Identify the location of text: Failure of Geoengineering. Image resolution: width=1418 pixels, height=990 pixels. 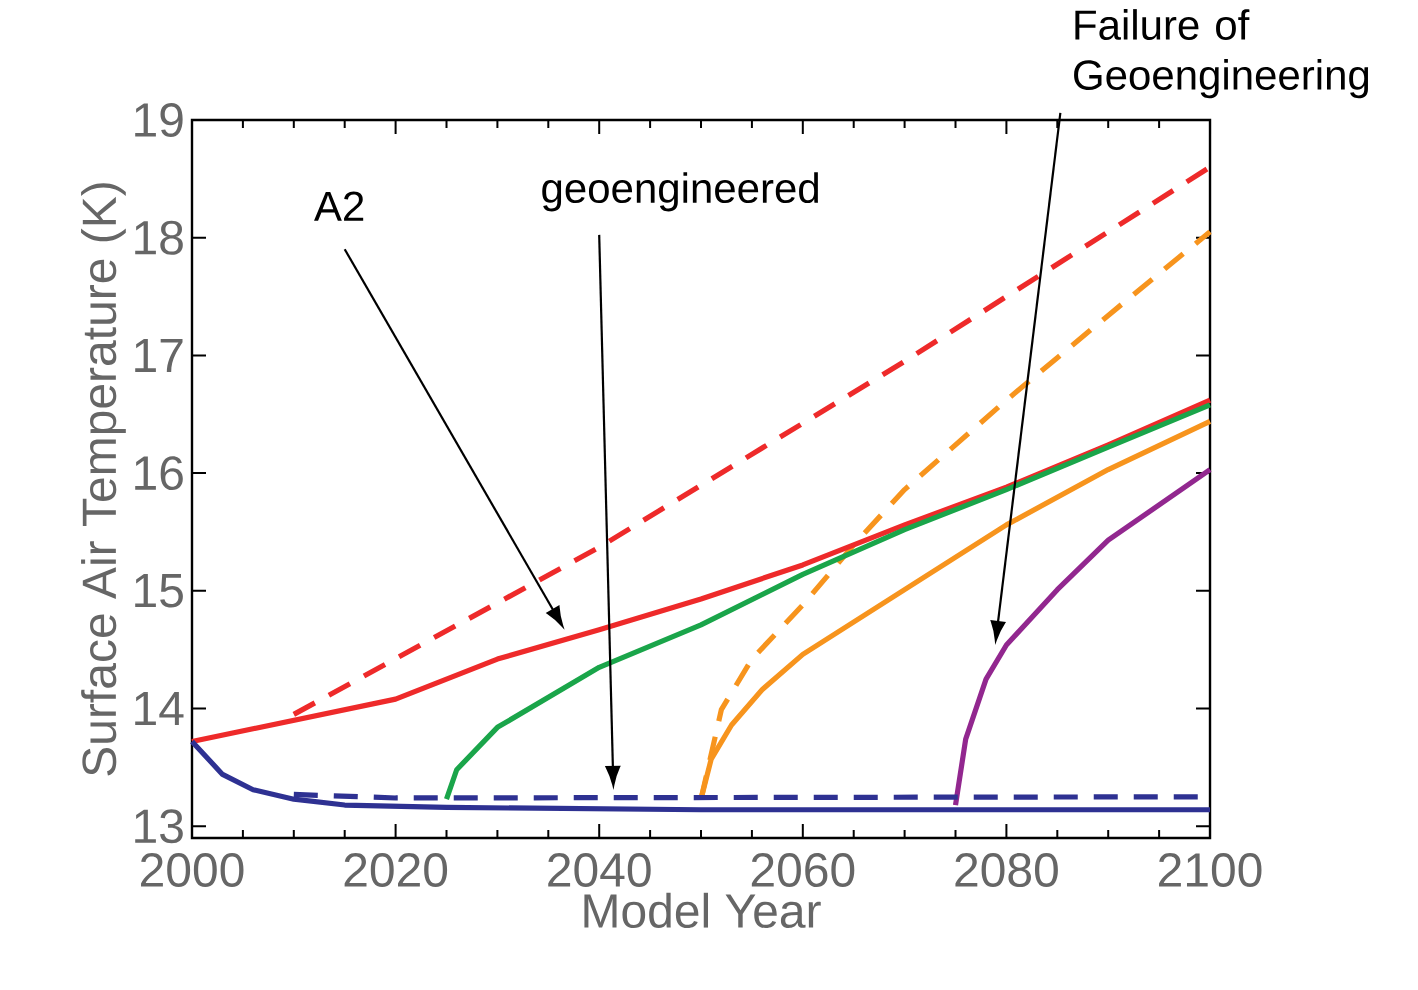
(1221, 54).